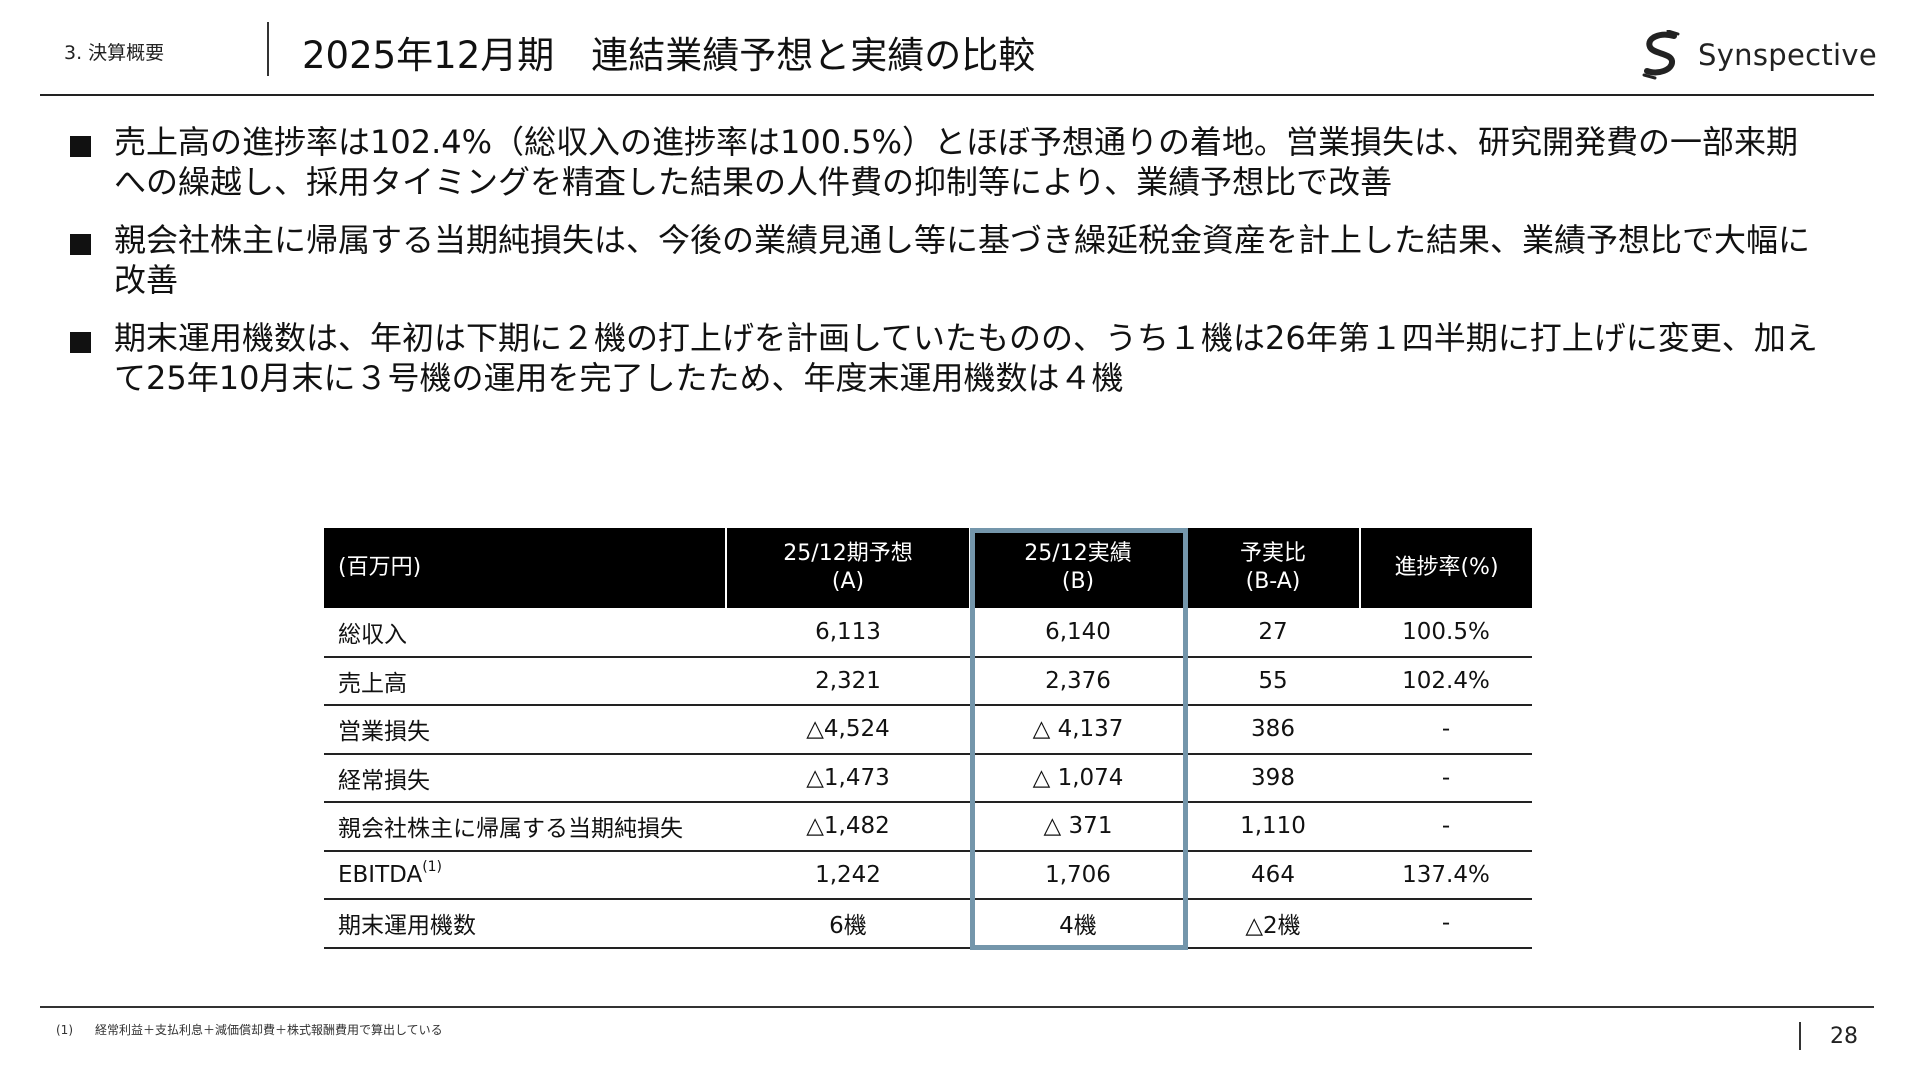  Describe the element at coordinates (268, 49) in the screenshot. I see `title-divider` at that location.